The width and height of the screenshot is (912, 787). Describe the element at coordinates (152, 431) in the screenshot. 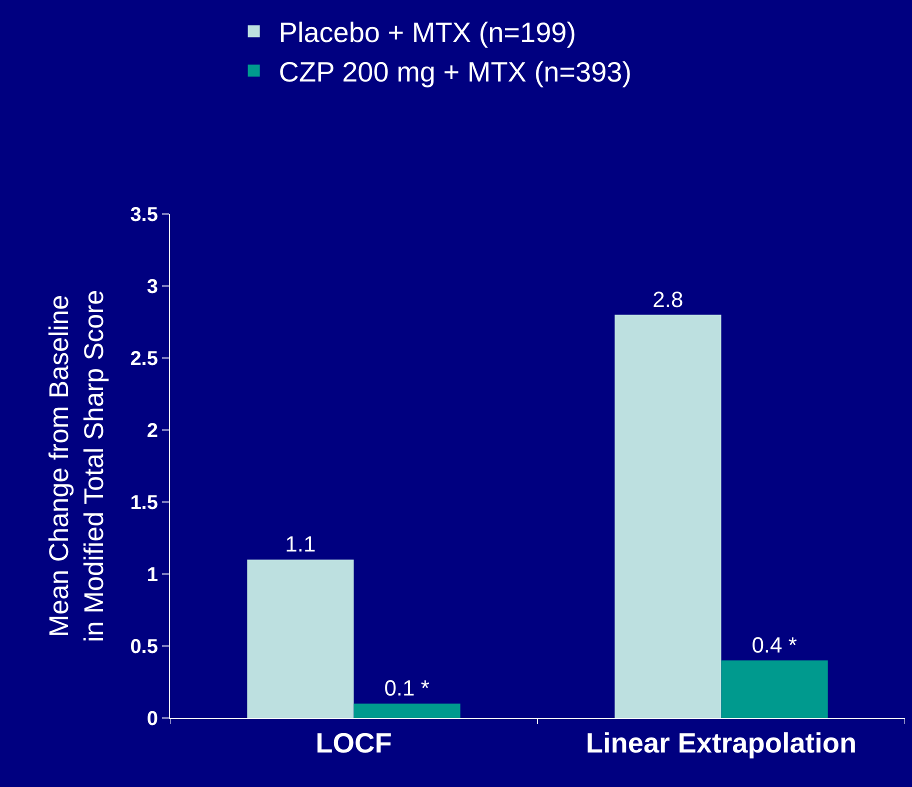

I see `y-tick-label: 2` at that location.